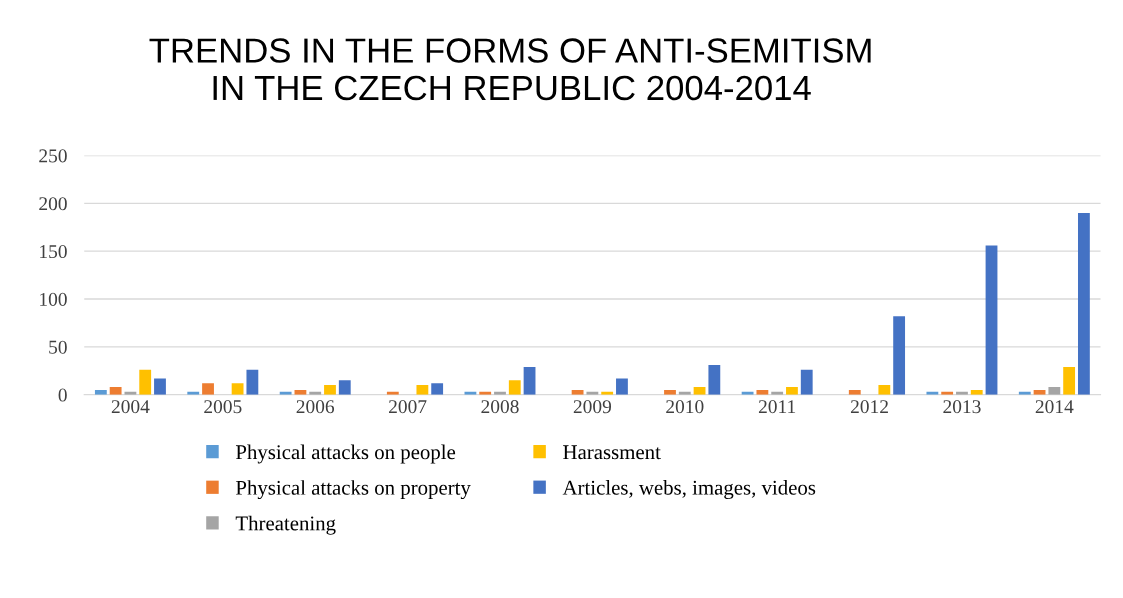  Describe the element at coordinates (53, 299) in the screenshot. I see `y-tick-label: 100` at that location.